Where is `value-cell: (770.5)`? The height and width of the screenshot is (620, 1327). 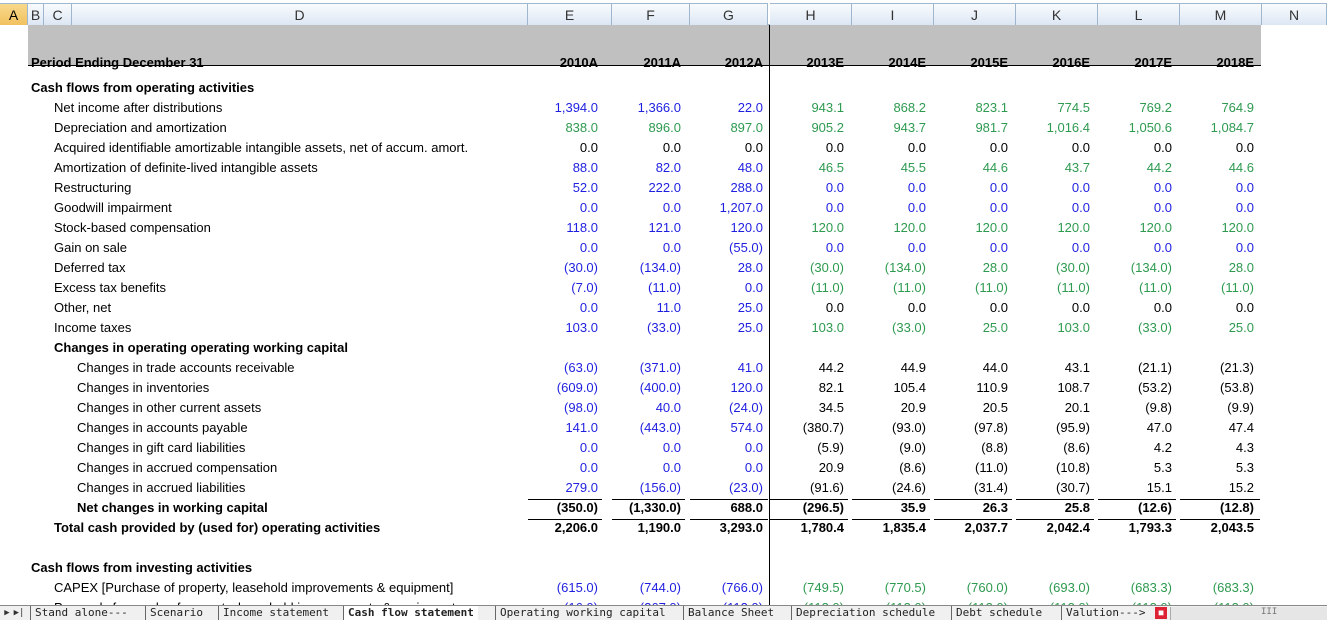 value-cell: (770.5) is located at coordinates (905, 587).